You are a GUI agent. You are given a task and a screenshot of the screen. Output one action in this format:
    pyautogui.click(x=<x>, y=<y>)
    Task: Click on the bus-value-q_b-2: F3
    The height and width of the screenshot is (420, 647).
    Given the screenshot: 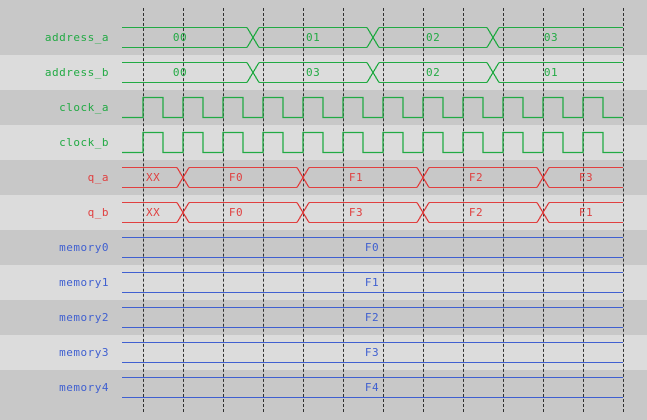 What is the action you would take?
    pyautogui.click(x=356, y=212)
    